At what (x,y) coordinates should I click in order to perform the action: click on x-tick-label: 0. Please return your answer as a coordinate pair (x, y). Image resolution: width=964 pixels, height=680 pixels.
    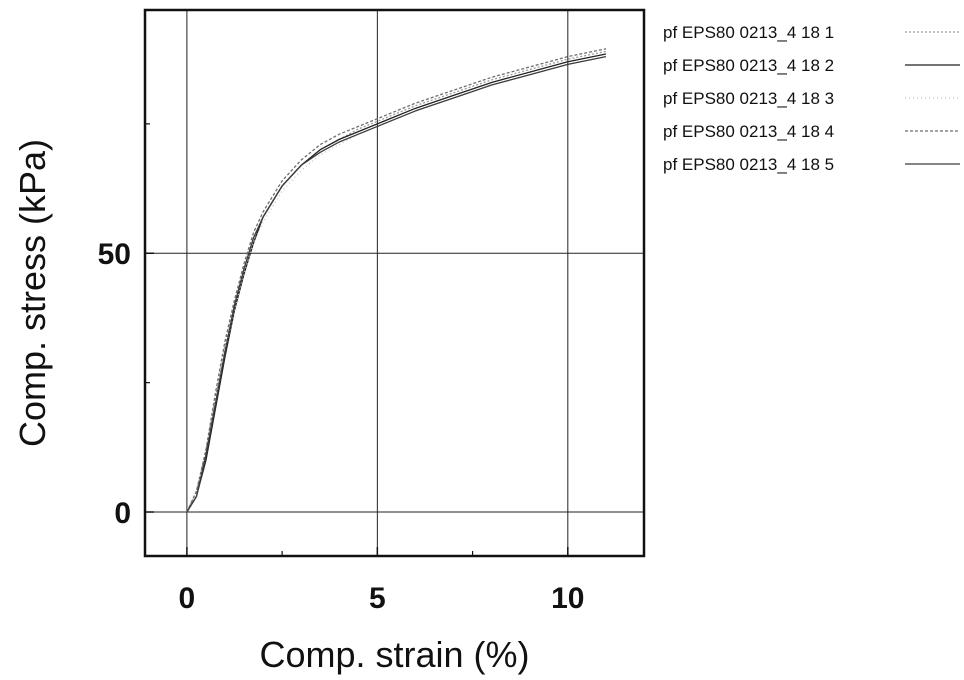
    Looking at the image, I should click on (187, 598).